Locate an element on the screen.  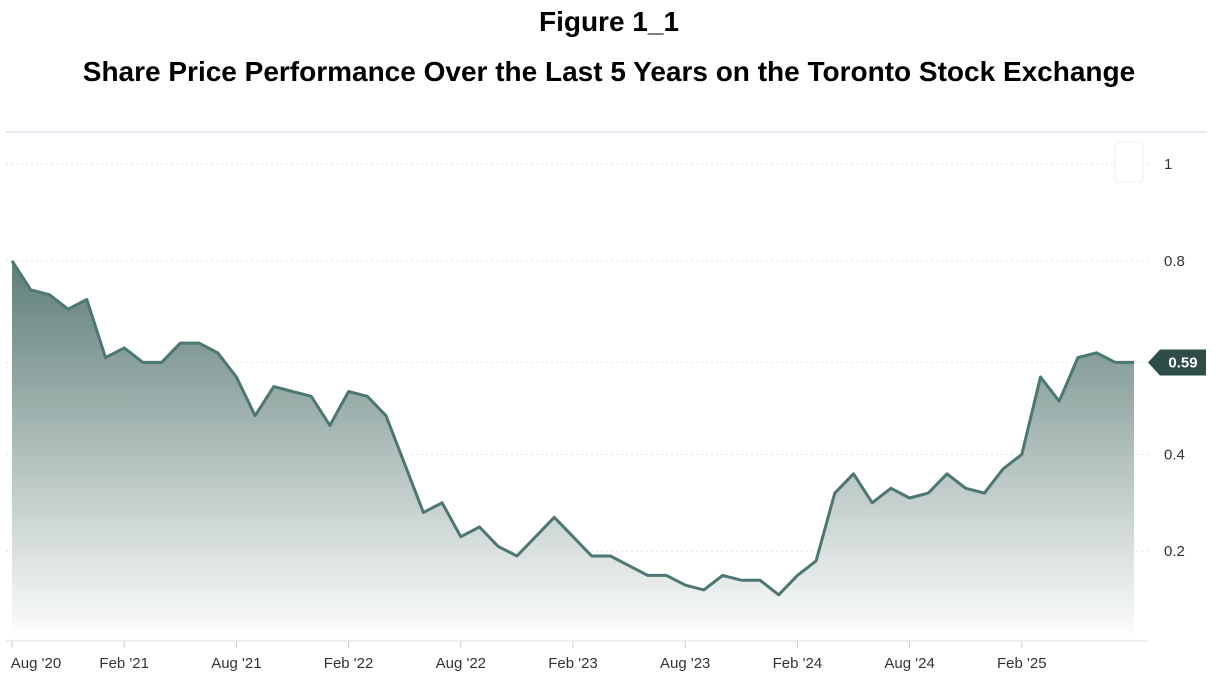
x-tick-label: Feb '24 is located at coordinates (798, 663).